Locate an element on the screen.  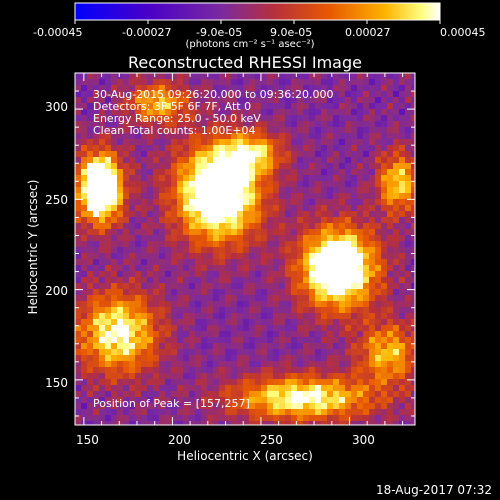
energy-range: Energy Range: 25.0 - 50.0 keV is located at coordinates (177, 118).